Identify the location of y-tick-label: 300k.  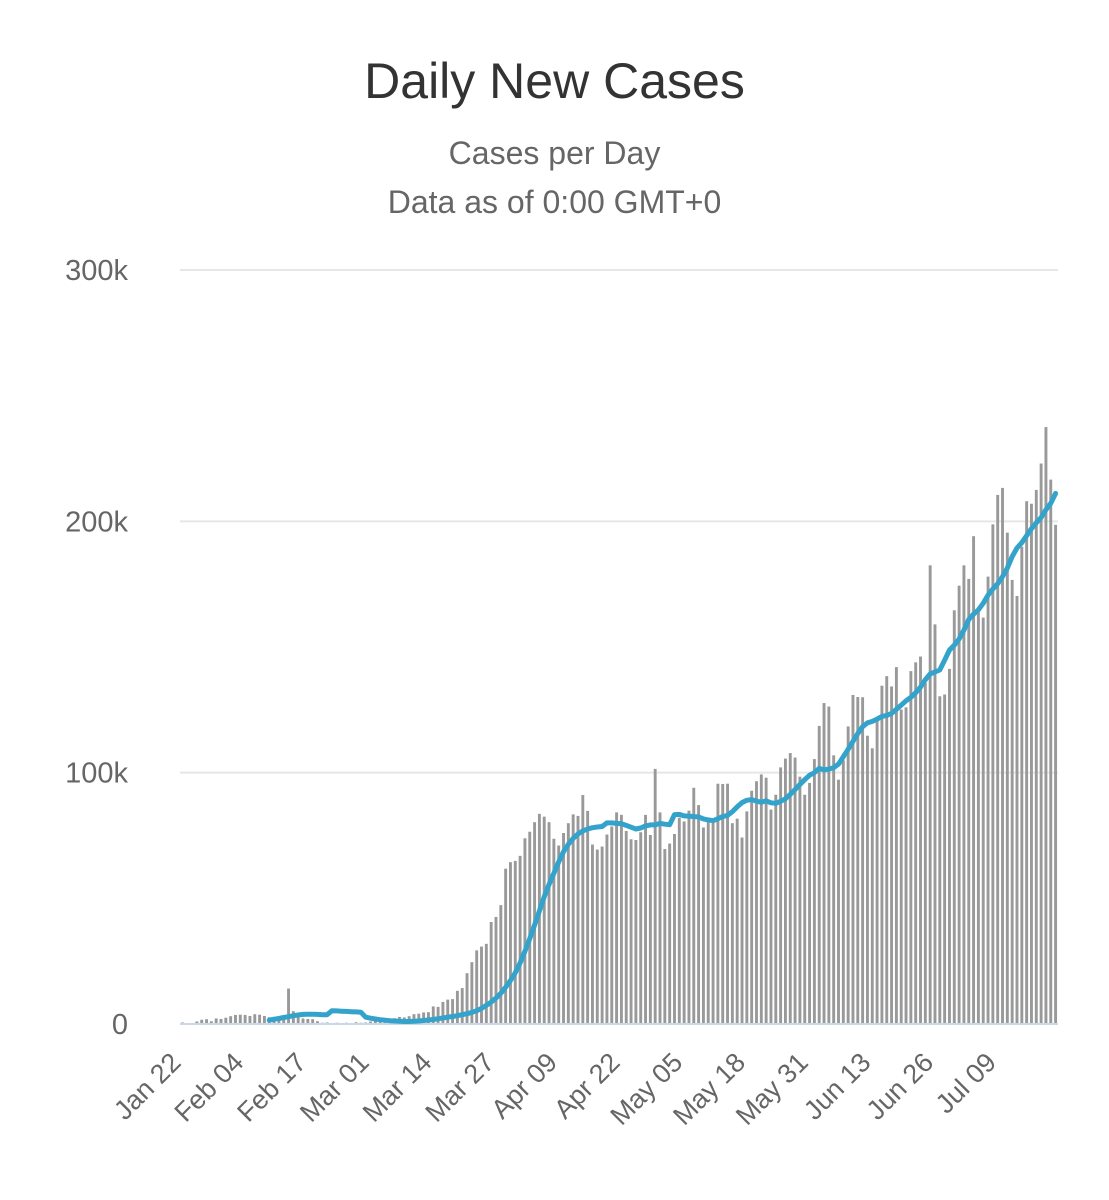
(96, 271).